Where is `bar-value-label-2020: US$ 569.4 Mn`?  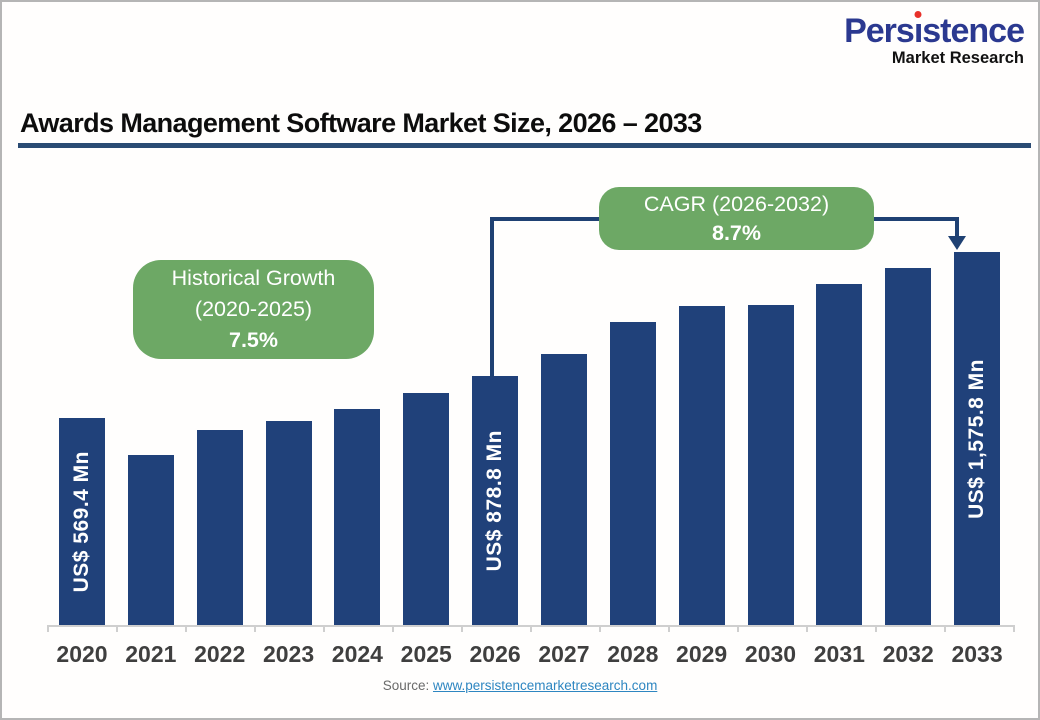
bar-value-label-2020: US$ 569.4 Mn is located at coordinates (81, 521).